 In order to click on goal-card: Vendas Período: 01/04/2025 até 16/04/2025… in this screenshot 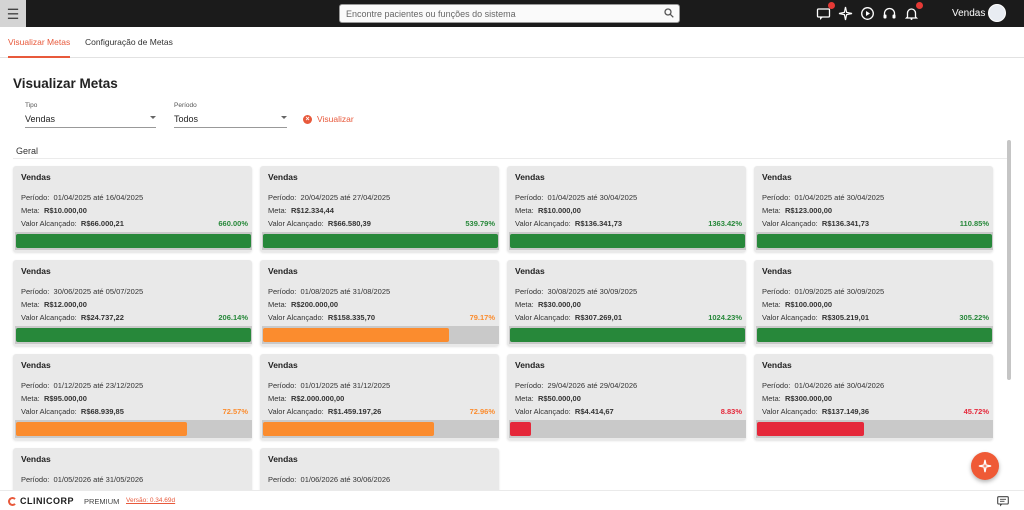, I will do `click(132, 209)`.